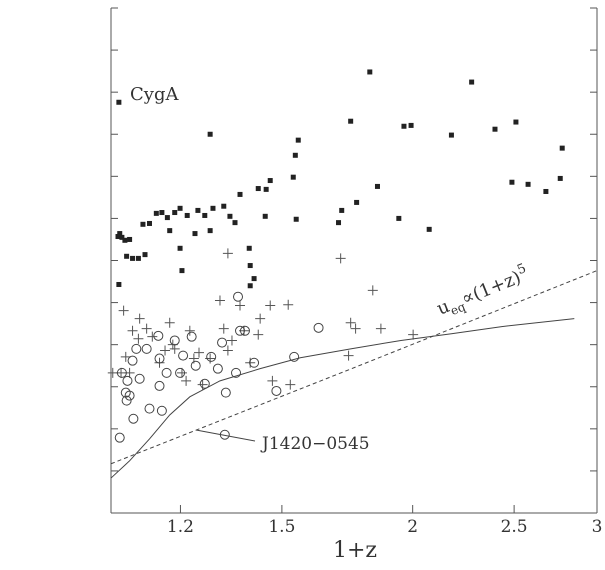  Describe the element at coordinates (491, 288) in the screenshot. I see `annotation-part: ∝(1+z)` at that location.